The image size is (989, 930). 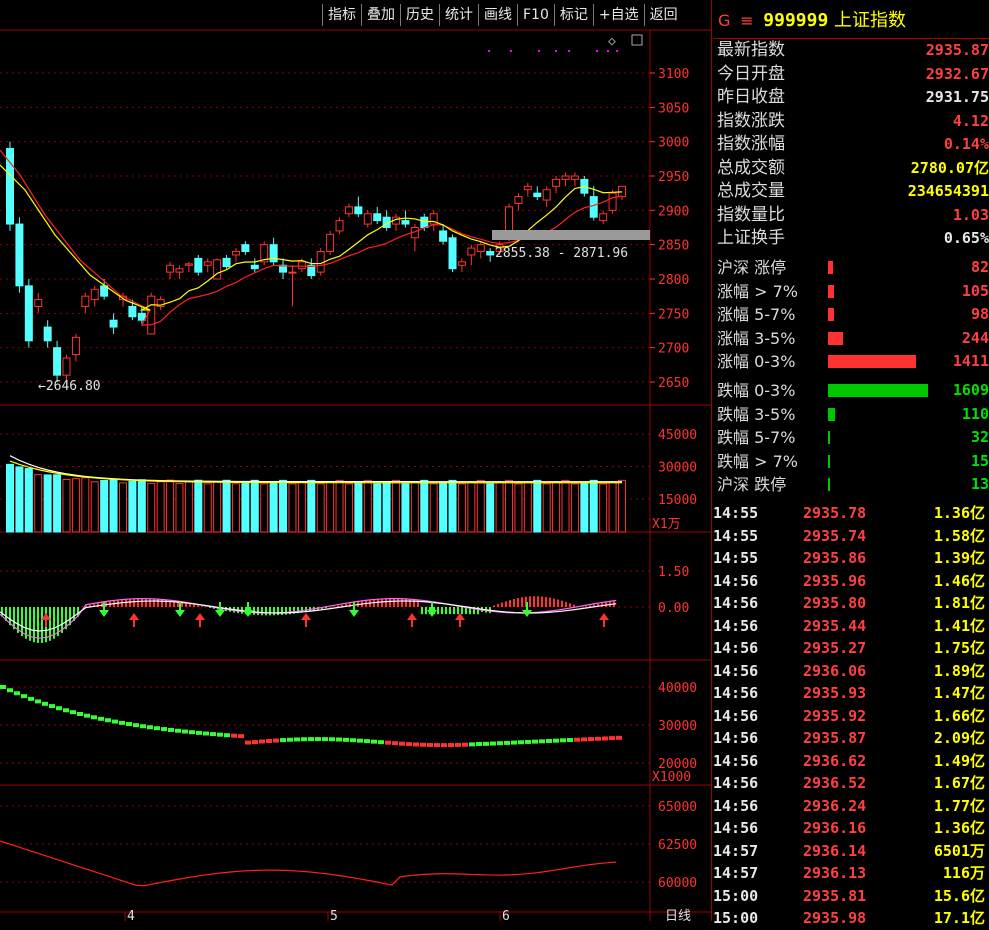 What do you see at coordinates (419, 15) in the screenshot?
I see `toolbar-button-2: 历史` at bounding box center [419, 15].